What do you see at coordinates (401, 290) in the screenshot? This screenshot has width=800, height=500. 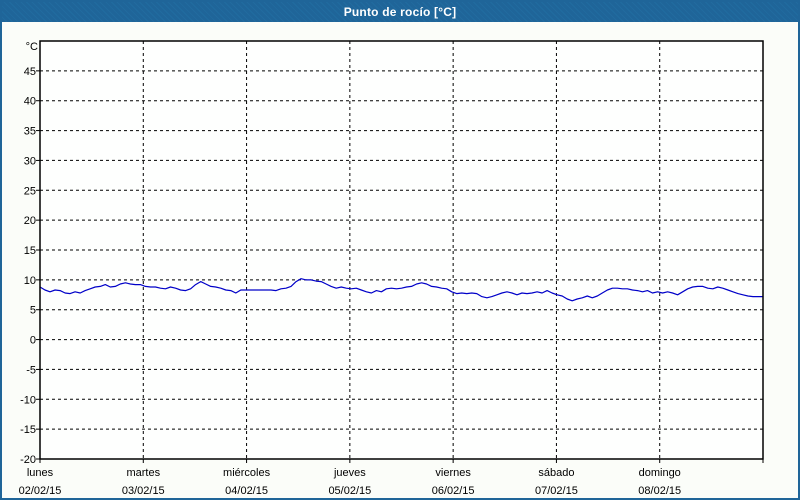 I see `dew-point-line` at bounding box center [401, 290].